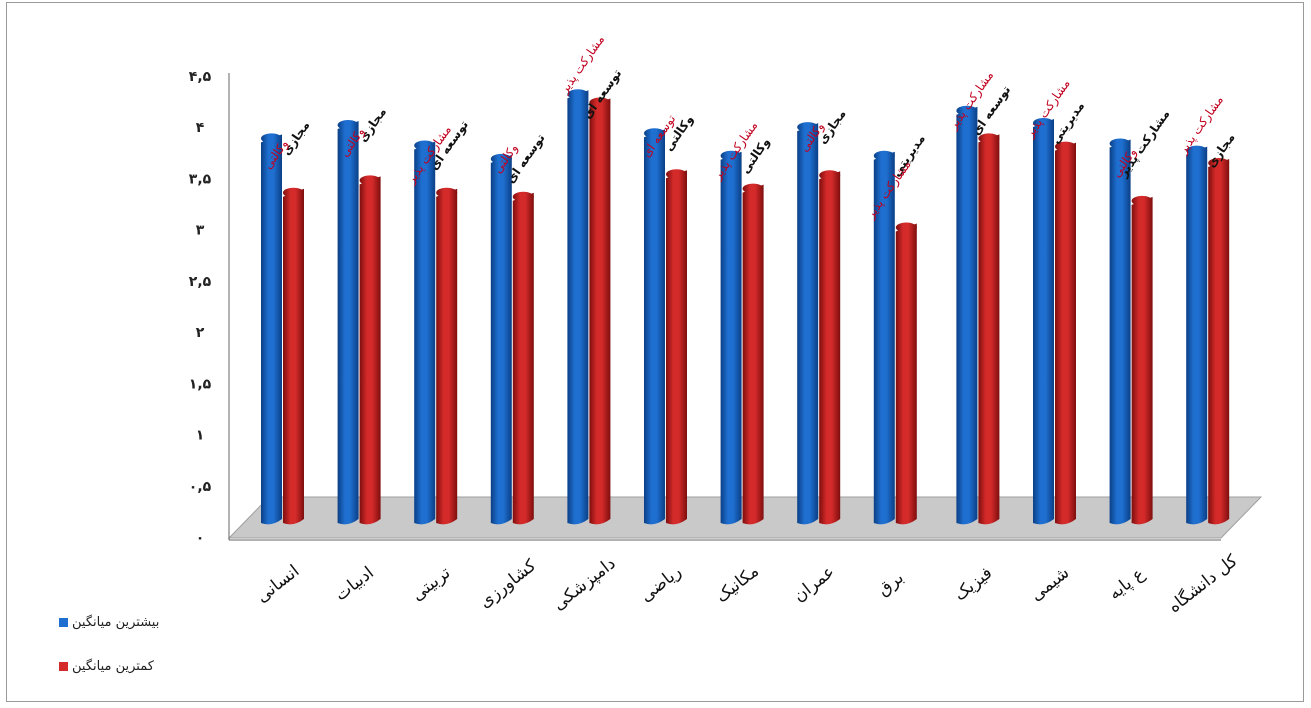  I want to click on x-category-label: مکانیک, so click(737, 584).